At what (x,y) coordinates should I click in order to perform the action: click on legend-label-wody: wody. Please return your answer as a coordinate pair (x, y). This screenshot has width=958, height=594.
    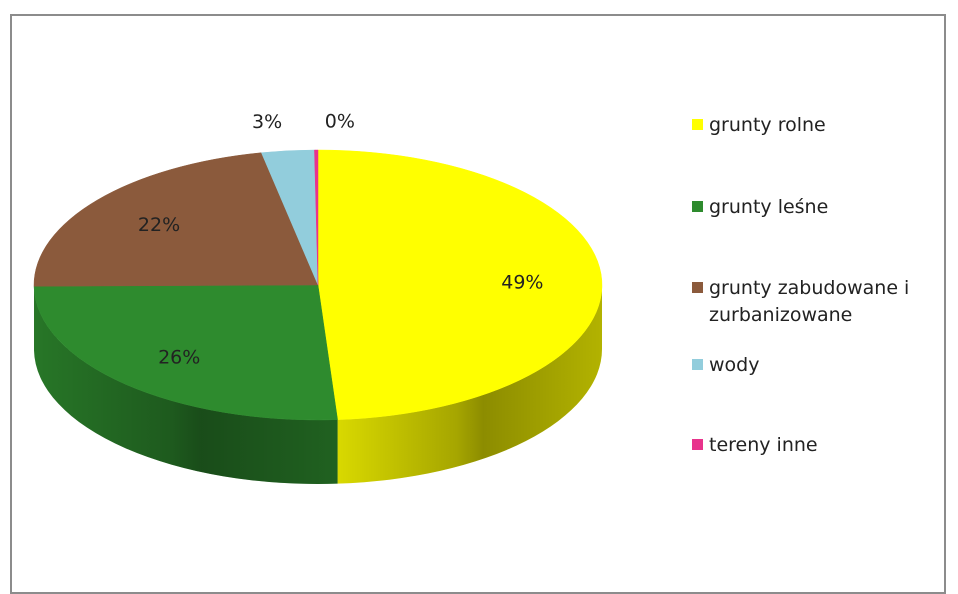
    Looking at the image, I should click on (734, 365).